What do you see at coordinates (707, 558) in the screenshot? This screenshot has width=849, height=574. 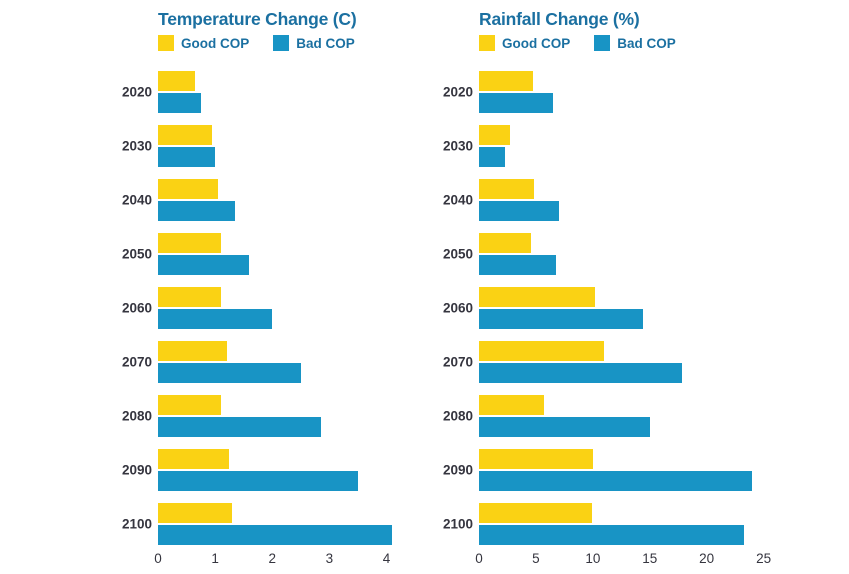 I see `x-tick-label: 20` at bounding box center [707, 558].